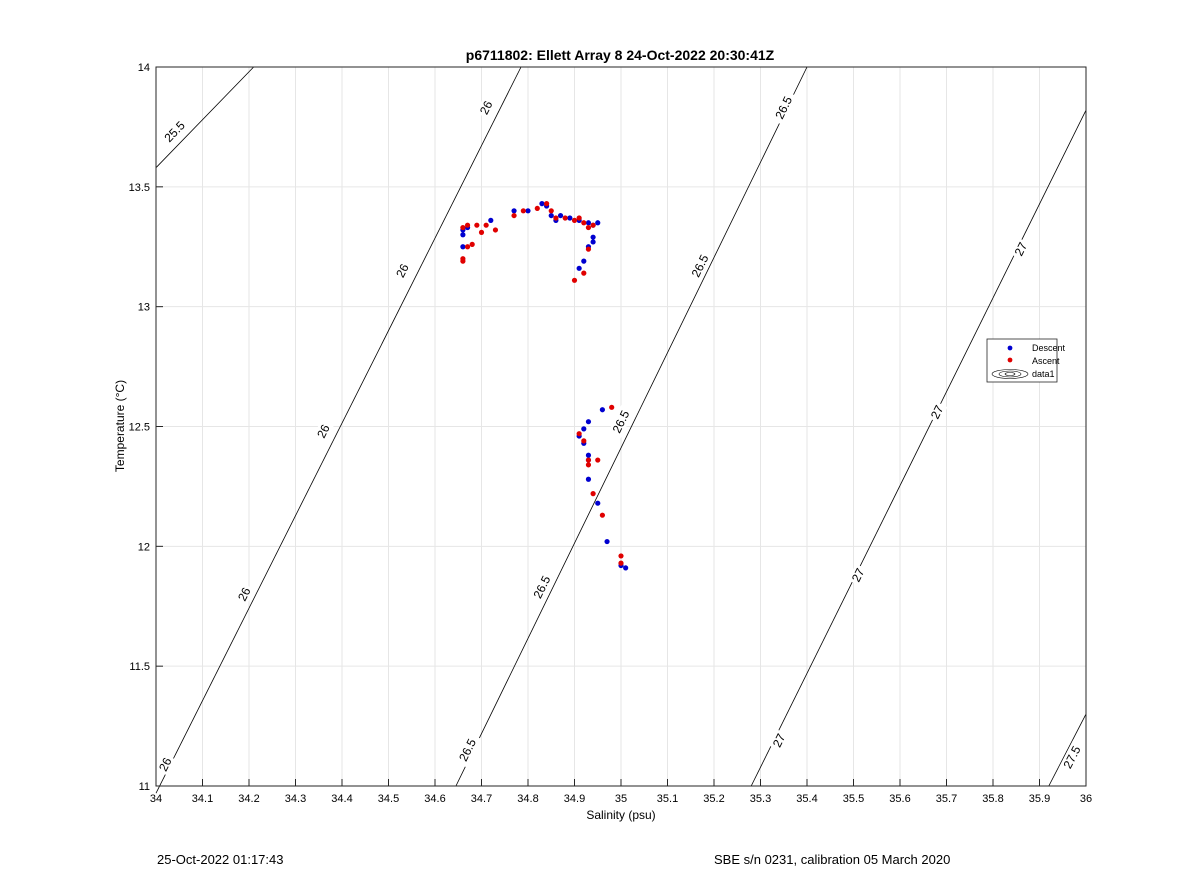 The height and width of the screenshot is (885, 1200). I want to click on x-tick-label: 35.8, so click(992, 799).